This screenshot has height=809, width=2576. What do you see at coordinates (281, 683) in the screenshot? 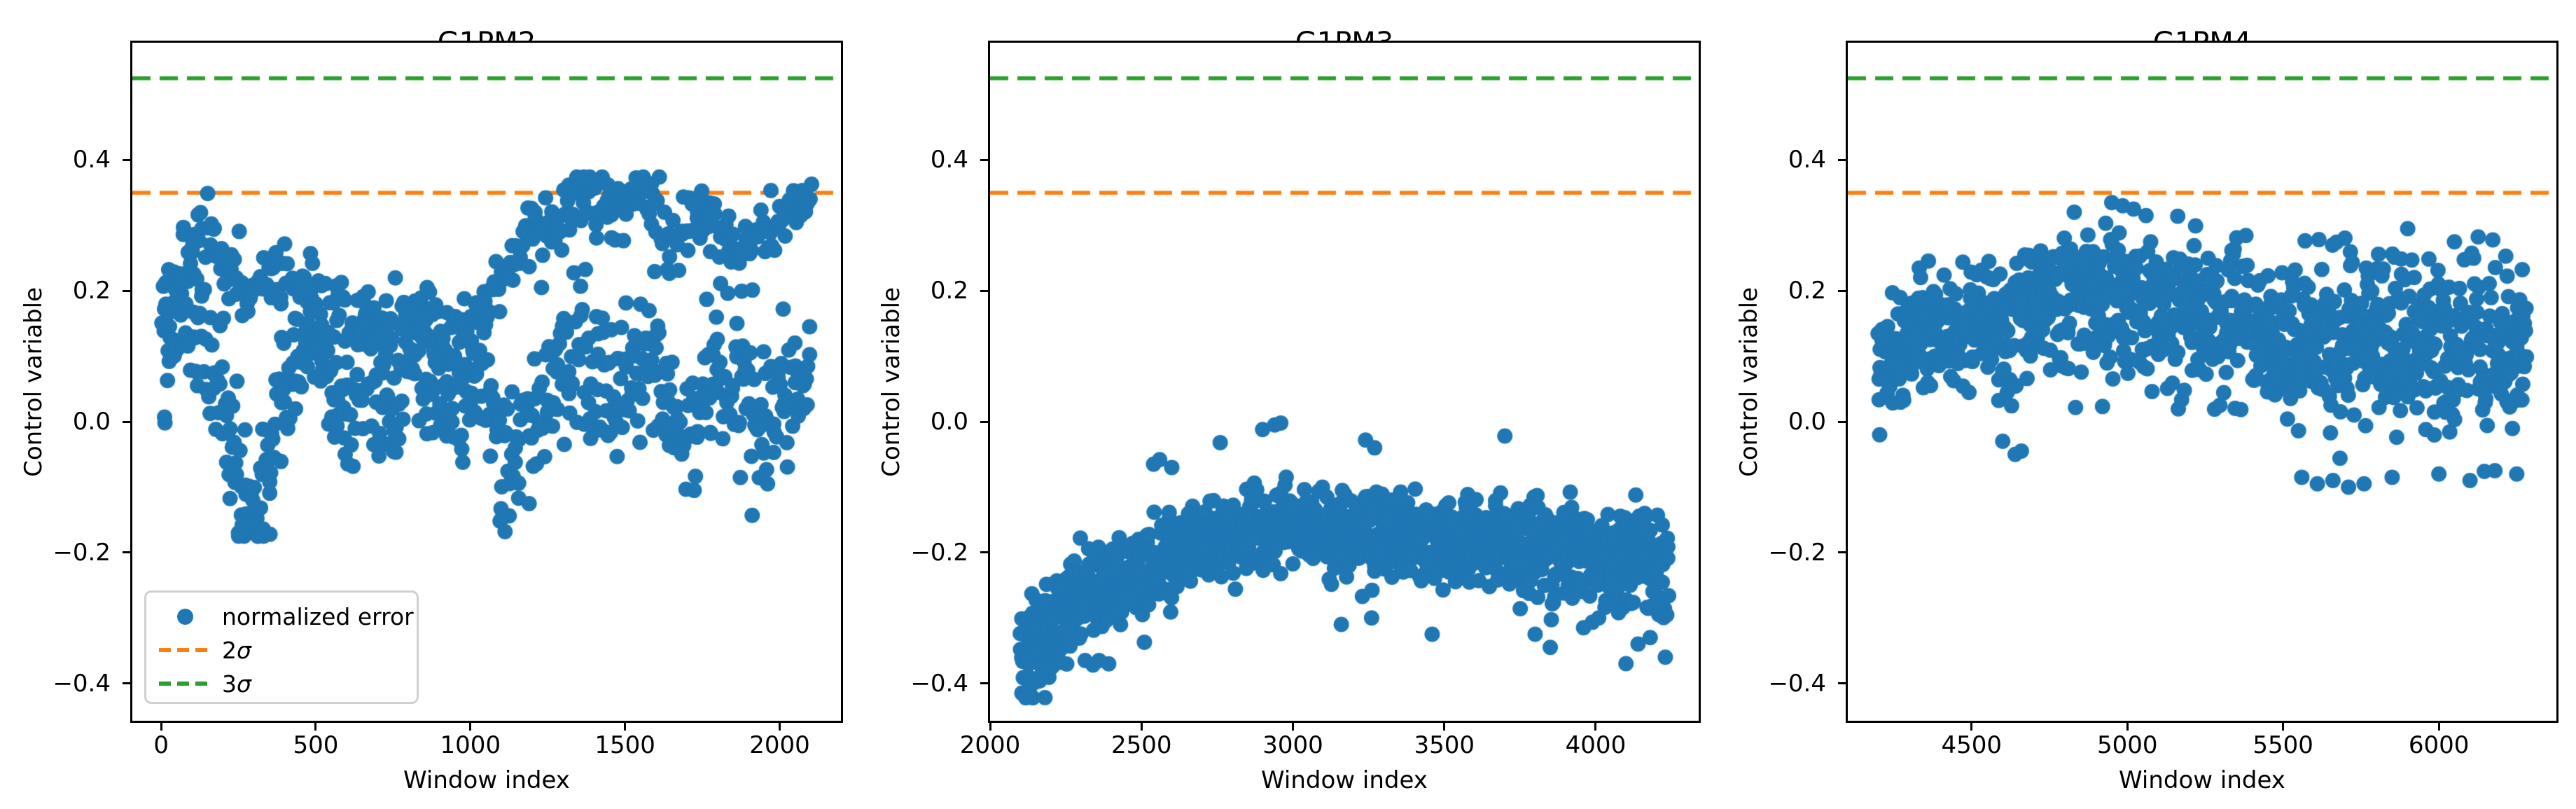
I see `legend-item-3sigma: 3σ` at bounding box center [281, 683].